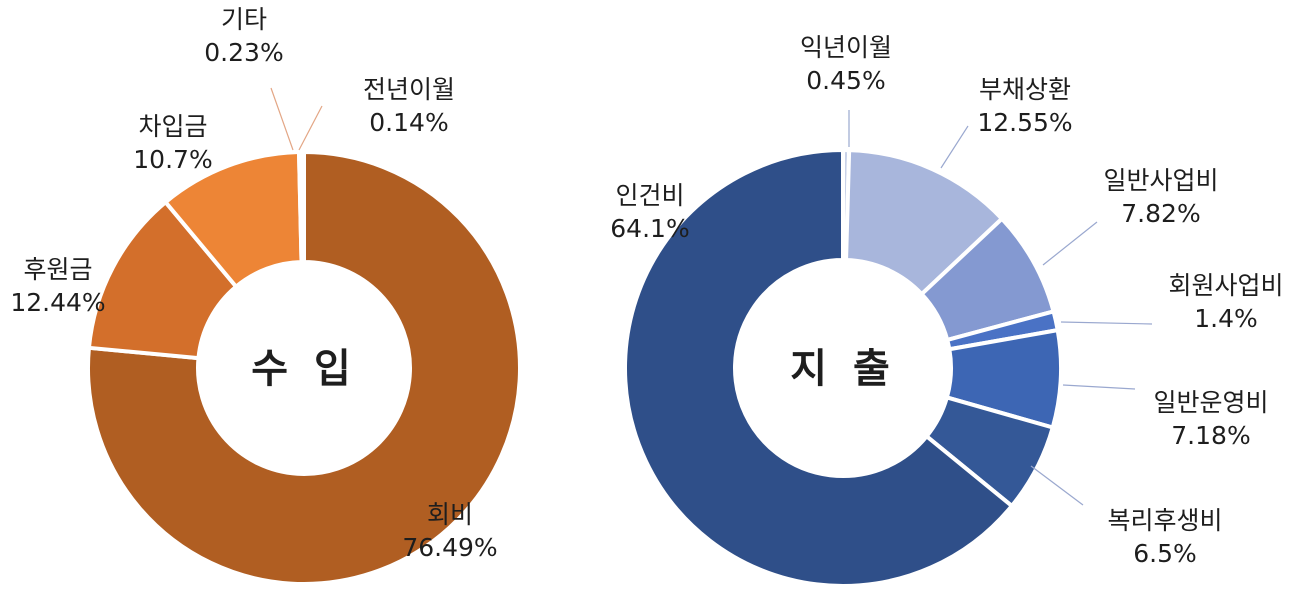 The height and width of the screenshot is (592, 1305). What do you see at coordinates (449, 547) in the screenshot?
I see `slice-value-label: 76.49%` at bounding box center [449, 547].